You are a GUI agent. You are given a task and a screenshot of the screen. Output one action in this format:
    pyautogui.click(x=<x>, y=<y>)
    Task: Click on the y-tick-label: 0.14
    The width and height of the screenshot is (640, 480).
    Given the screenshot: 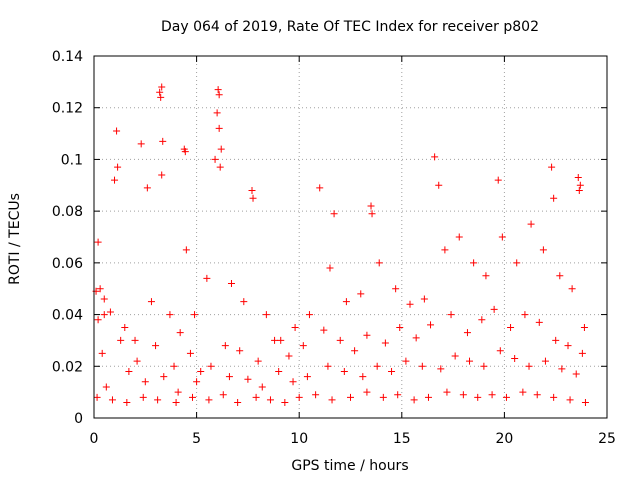 What is the action you would take?
    pyautogui.click(x=67, y=57)
    